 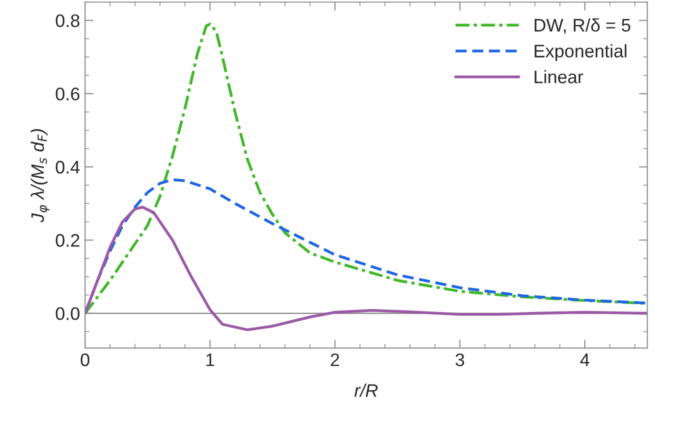 I want to click on x-tick-label: 0, so click(x=85, y=359).